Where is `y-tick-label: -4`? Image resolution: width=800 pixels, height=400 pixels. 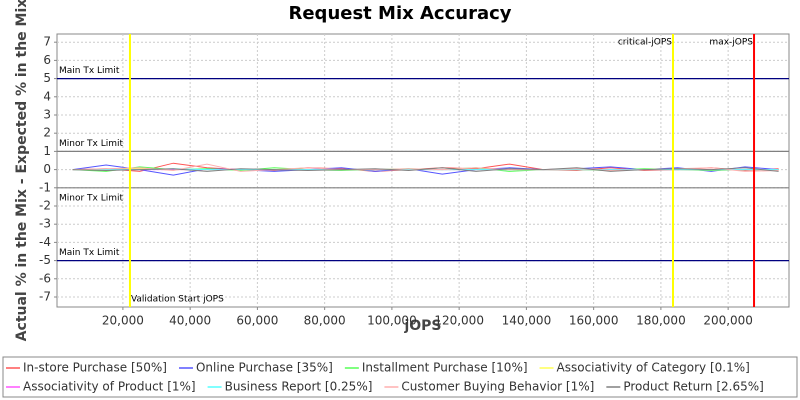 y-tick-label: -4 is located at coordinates (45, 242).